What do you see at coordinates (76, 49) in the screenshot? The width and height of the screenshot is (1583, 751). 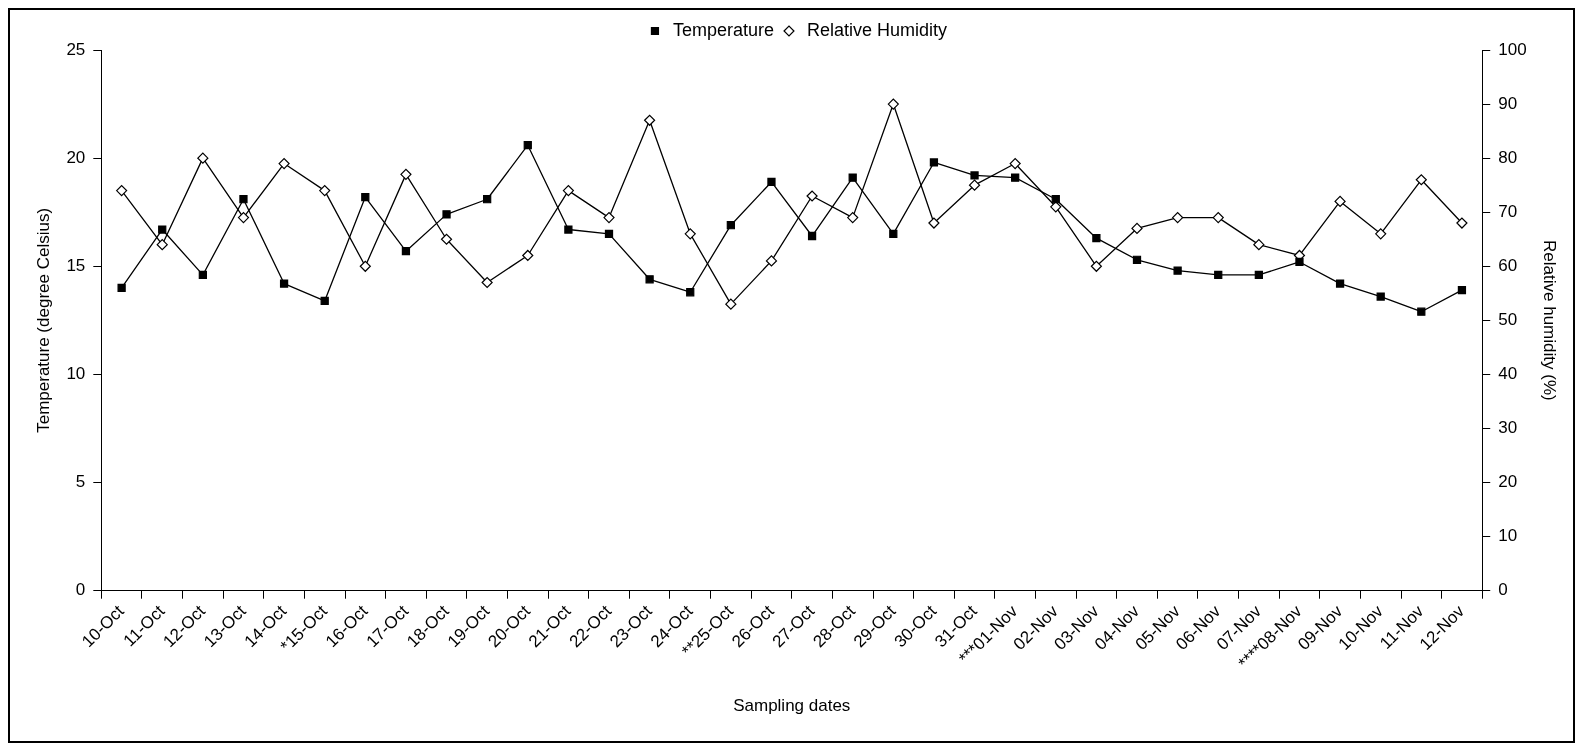 I see `y-tick-label: 25` at bounding box center [76, 49].